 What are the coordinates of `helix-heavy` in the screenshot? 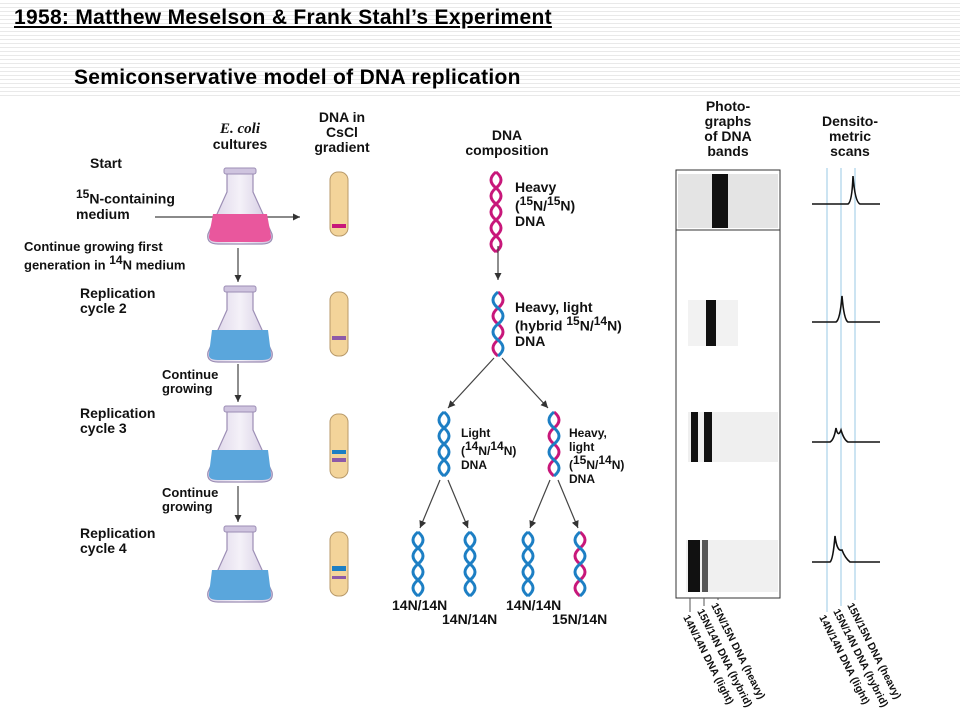 It's located at (496, 212).